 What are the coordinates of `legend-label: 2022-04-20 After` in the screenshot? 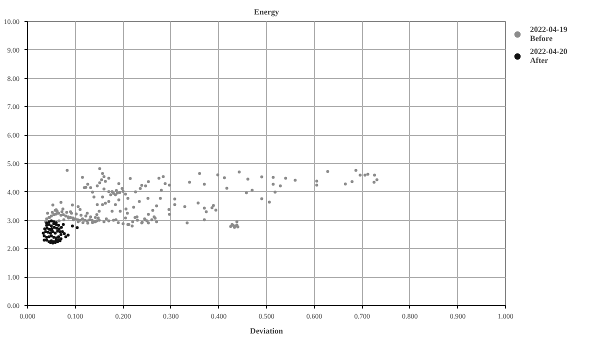 It's located at (549, 56).